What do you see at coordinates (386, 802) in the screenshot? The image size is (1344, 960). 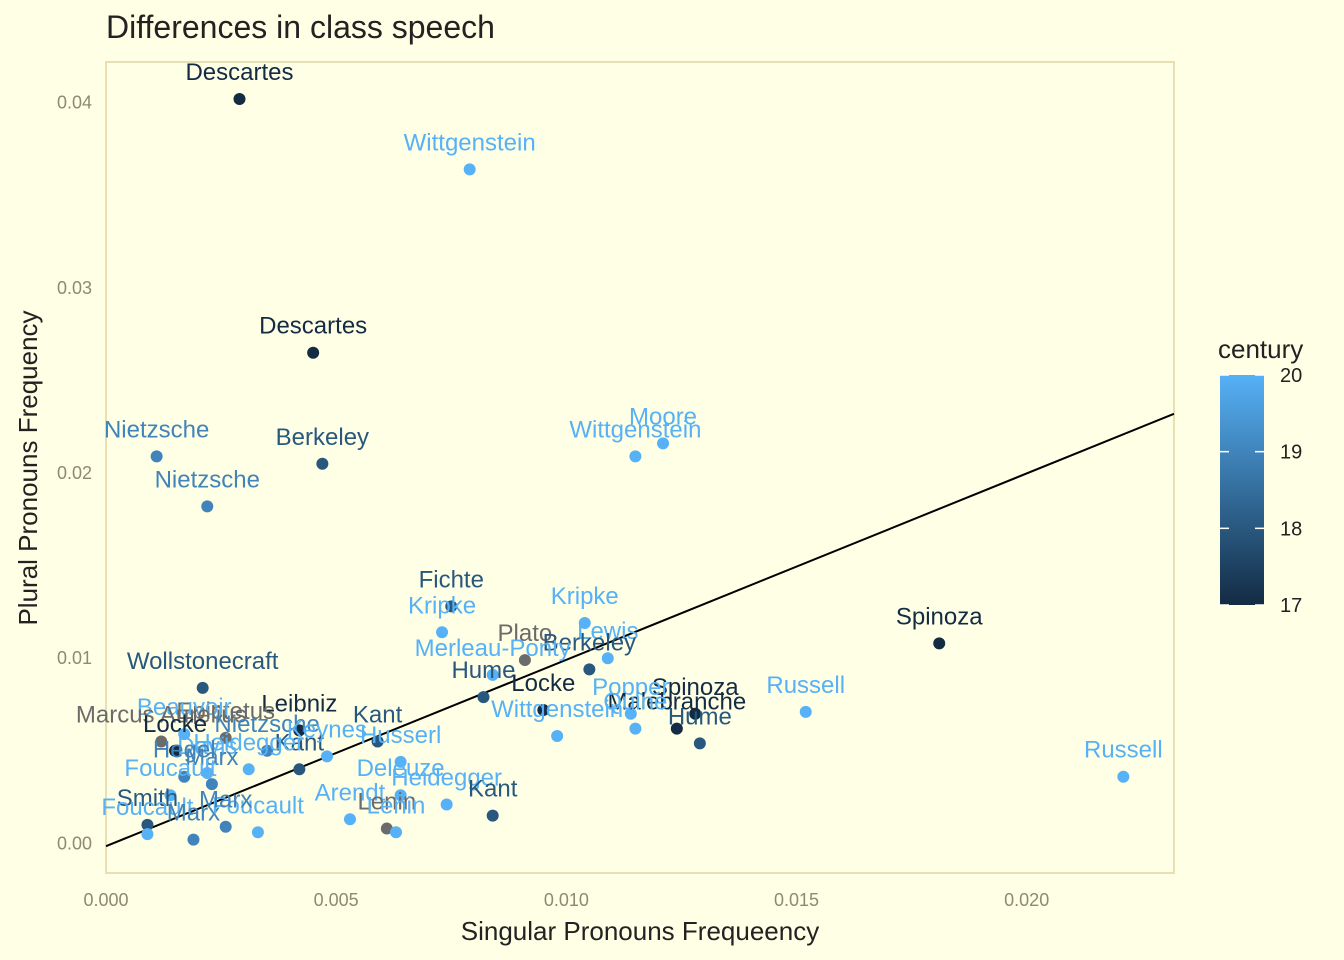 I see `point-label: Lenin` at bounding box center [386, 802].